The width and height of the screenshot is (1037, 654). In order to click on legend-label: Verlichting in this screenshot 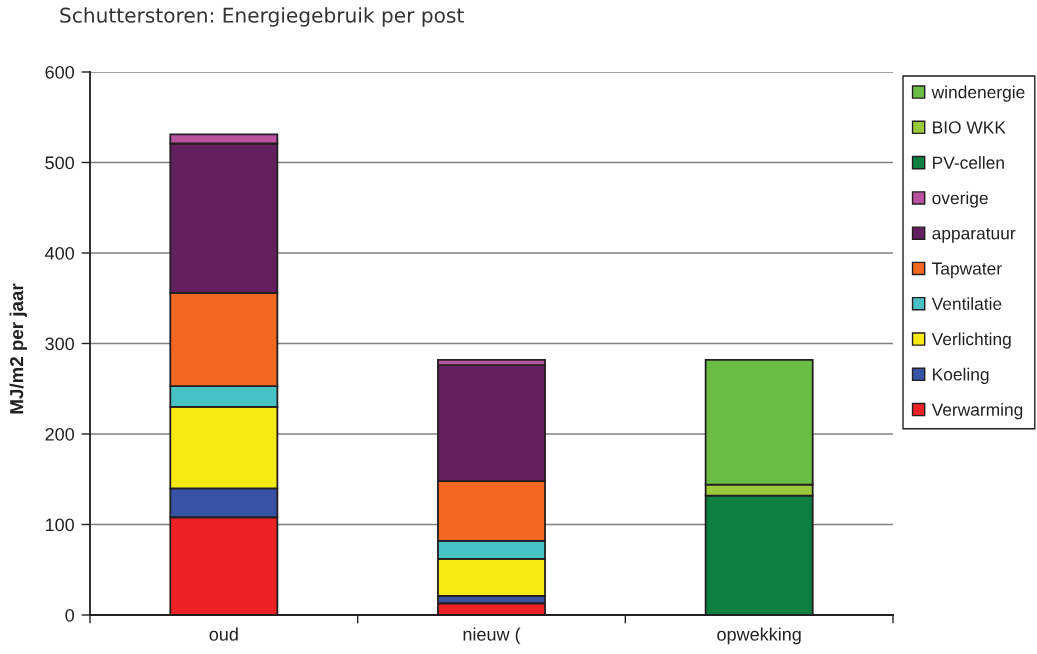, I will do `click(971, 340)`.